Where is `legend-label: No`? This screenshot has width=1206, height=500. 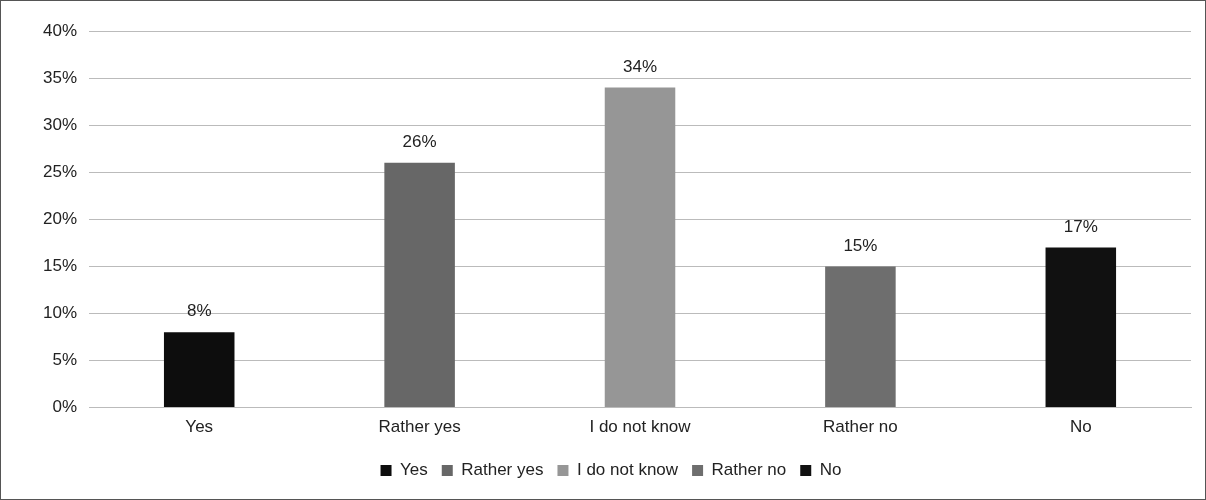 legend-label: No is located at coordinates (830, 470).